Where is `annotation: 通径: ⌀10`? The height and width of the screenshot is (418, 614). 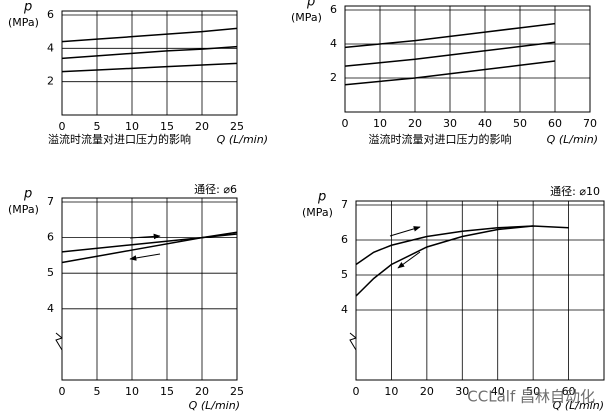
annotation: 通径: ⌀10 is located at coordinates (575, 191).